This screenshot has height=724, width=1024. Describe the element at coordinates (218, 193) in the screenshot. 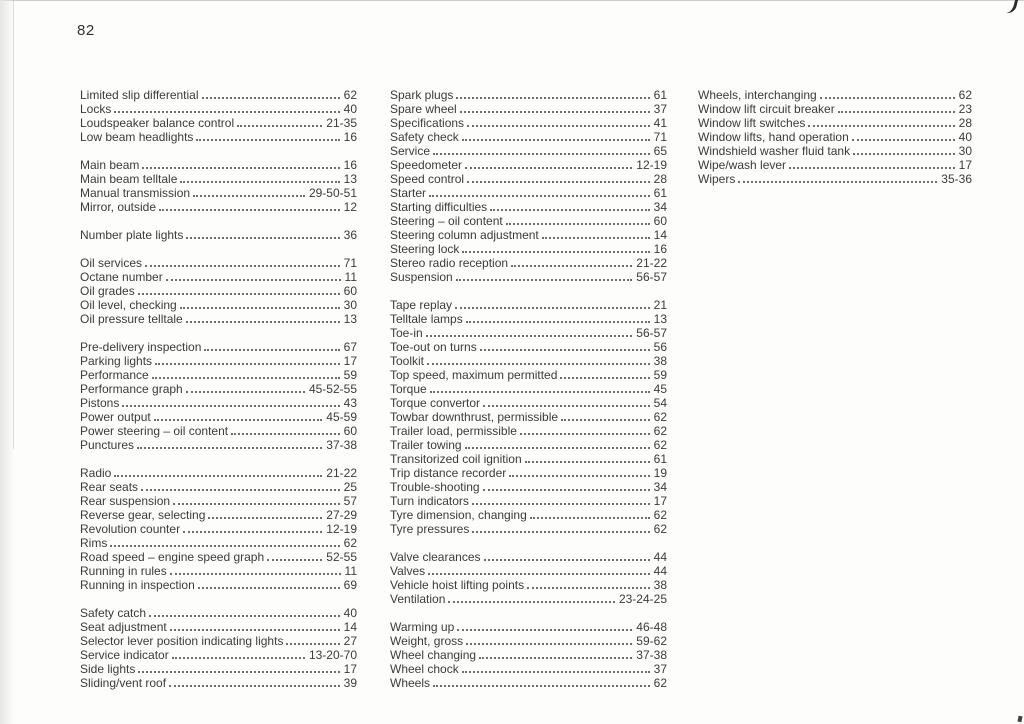

I see `index-entry: Manual transmission 29-50-51` at that location.